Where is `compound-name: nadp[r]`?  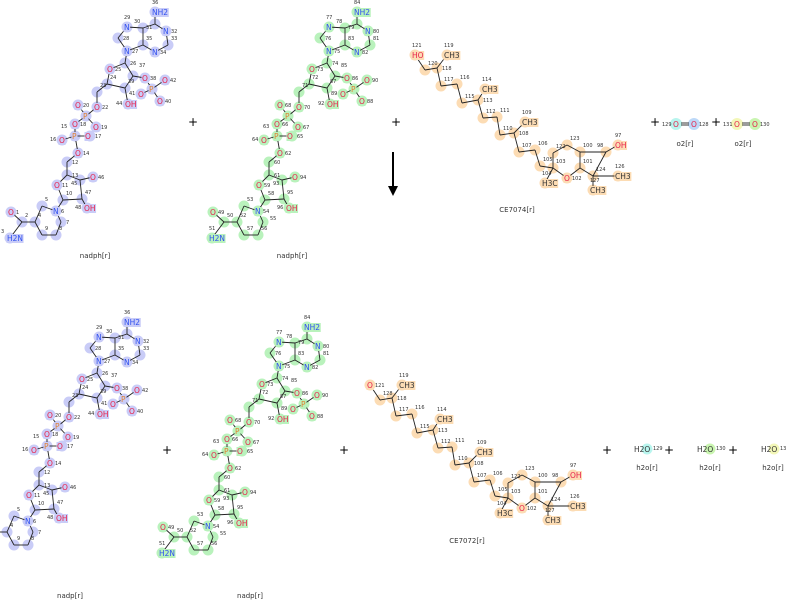
compound-name: nadp[r] is located at coordinates (70, 596).